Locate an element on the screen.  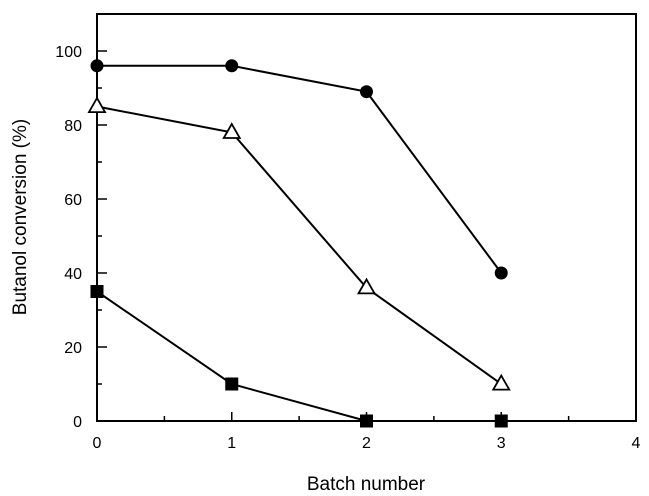
x-tick-label: 2 is located at coordinates (366, 443).